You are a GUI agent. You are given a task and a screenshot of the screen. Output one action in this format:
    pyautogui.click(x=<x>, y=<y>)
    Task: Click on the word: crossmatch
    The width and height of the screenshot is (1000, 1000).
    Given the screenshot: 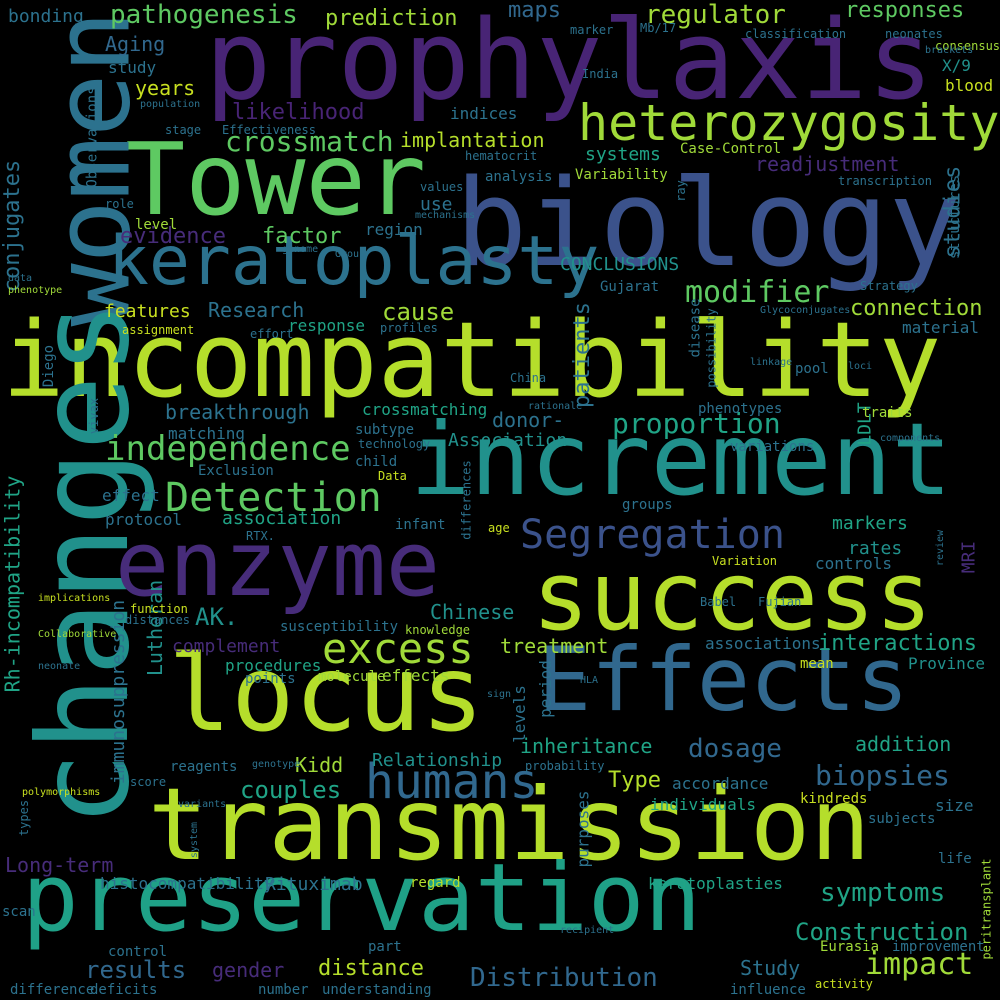 What is the action you would take?
    pyautogui.click(x=309, y=141)
    